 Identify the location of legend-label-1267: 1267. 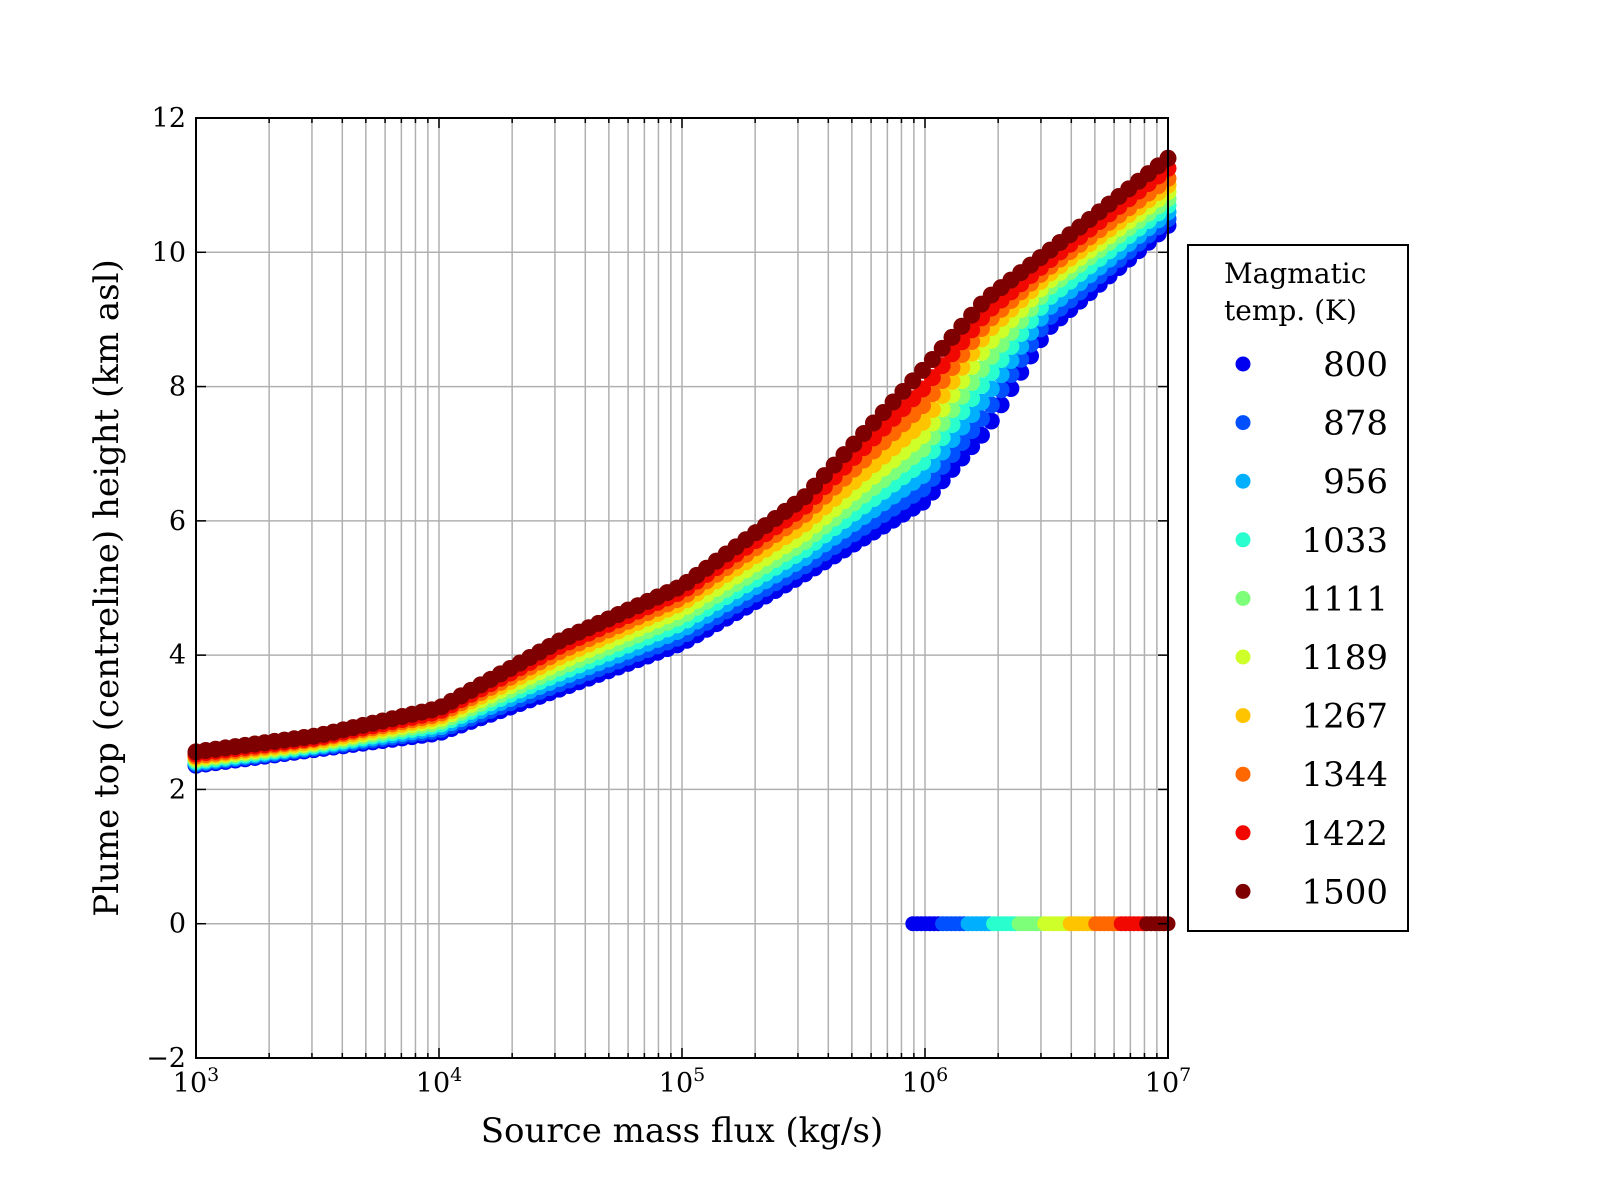
(1344, 717).